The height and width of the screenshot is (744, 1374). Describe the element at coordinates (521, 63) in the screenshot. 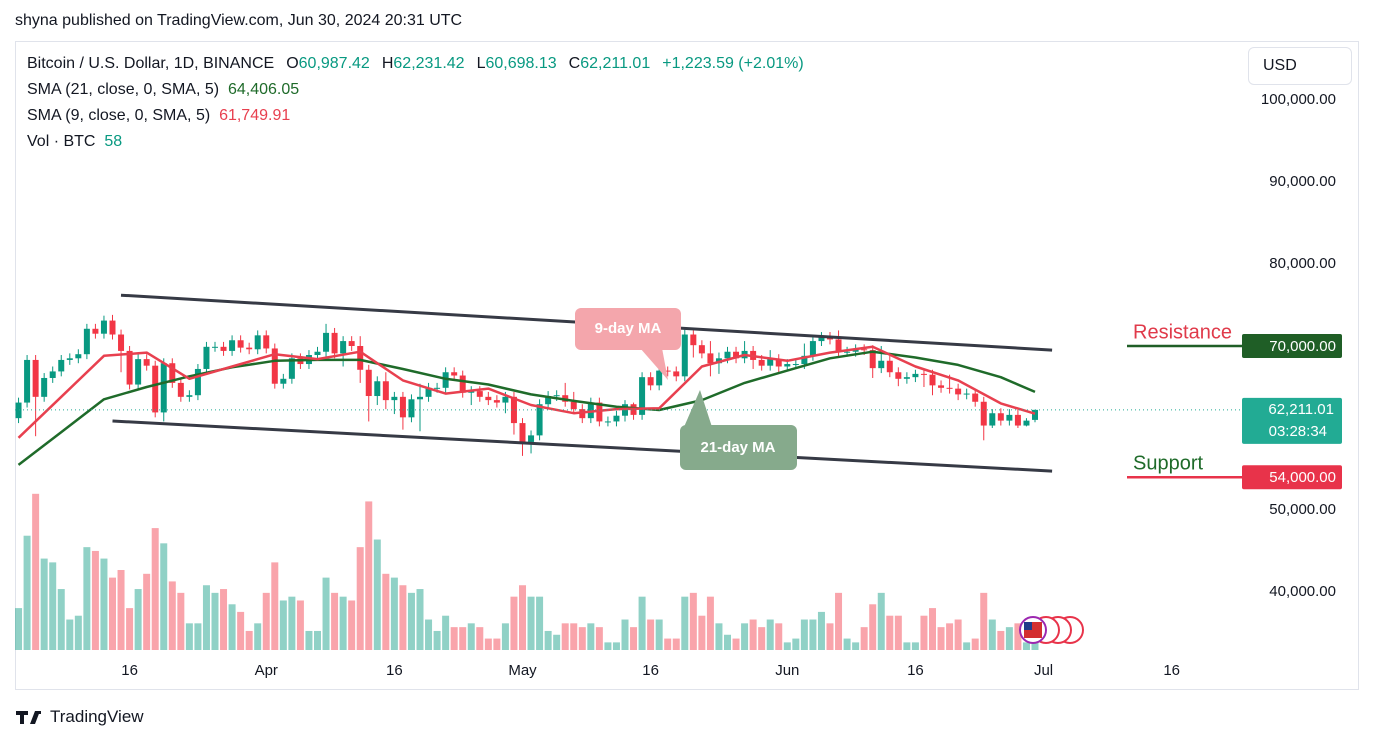

I see `ohlc-value: 60,698.13` at that location.